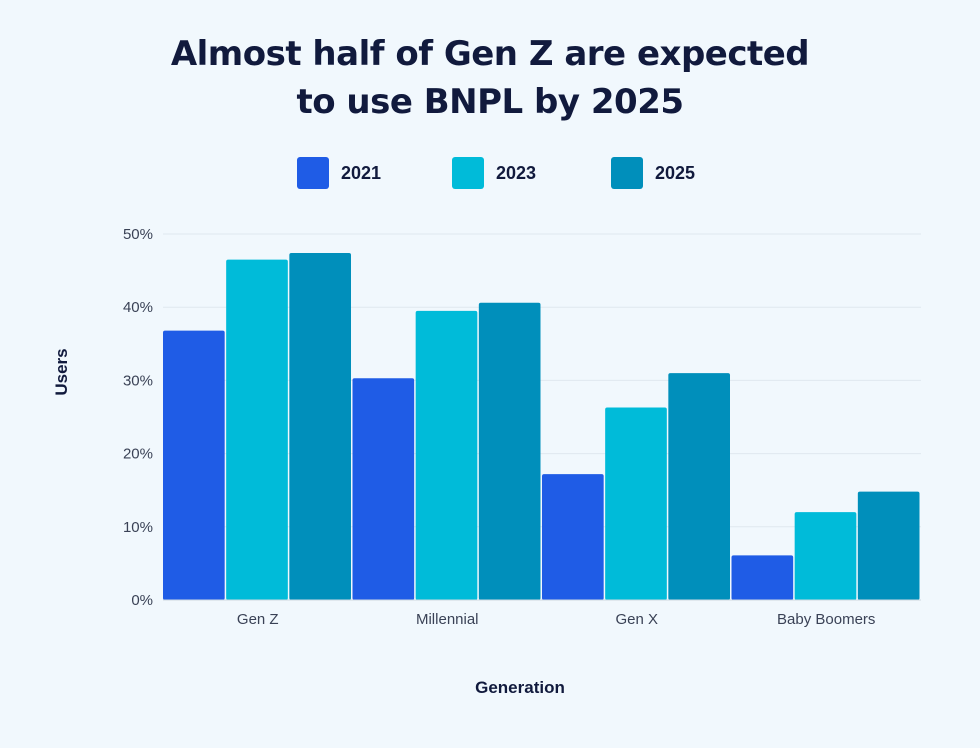 The height and width of the screenshot is (748, 980). Describe the element at coordinates (138, 380) in the screenshot. I see `y-tick-label: 30%` at that location.